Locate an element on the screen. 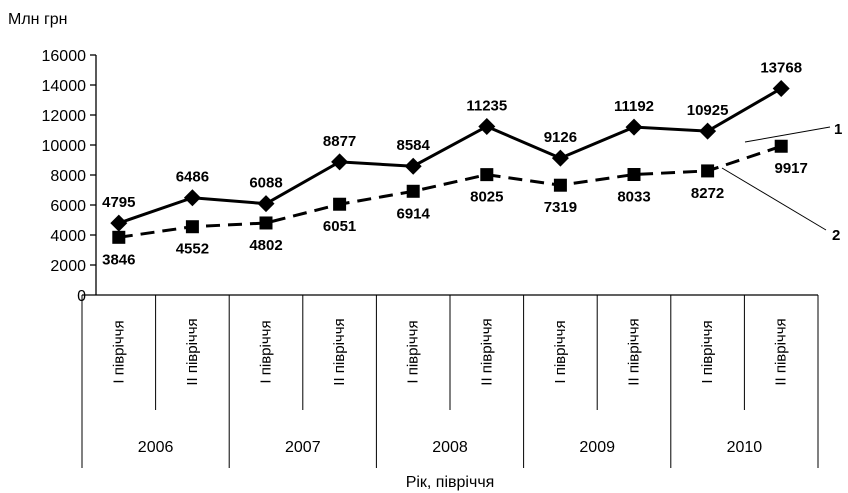  series-1-data-label: 6088 is located at coordinates (265, 183).